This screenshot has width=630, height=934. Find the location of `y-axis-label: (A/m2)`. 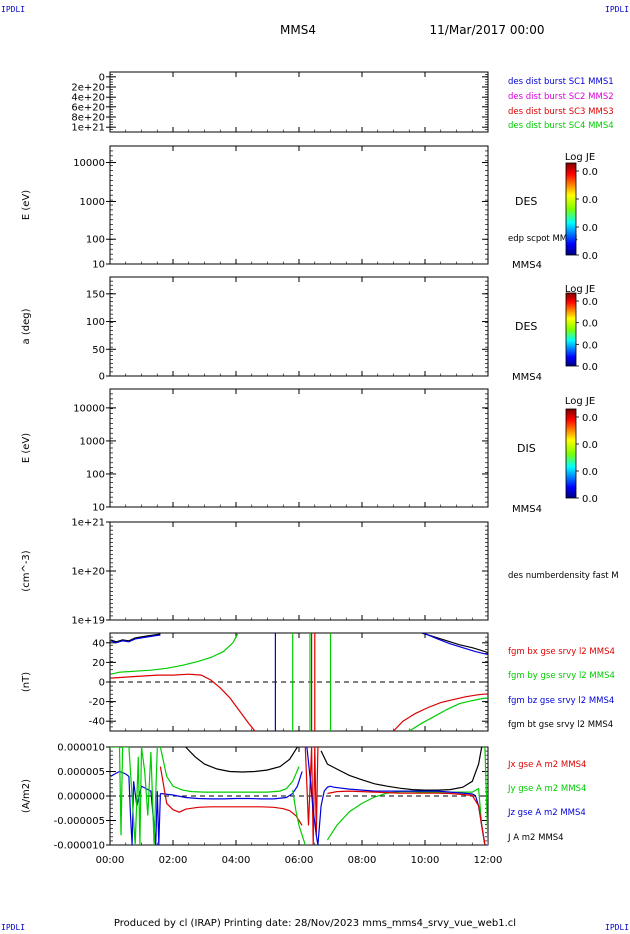

y-axis-label: (A/m2) is located at coordinates (26, 796).